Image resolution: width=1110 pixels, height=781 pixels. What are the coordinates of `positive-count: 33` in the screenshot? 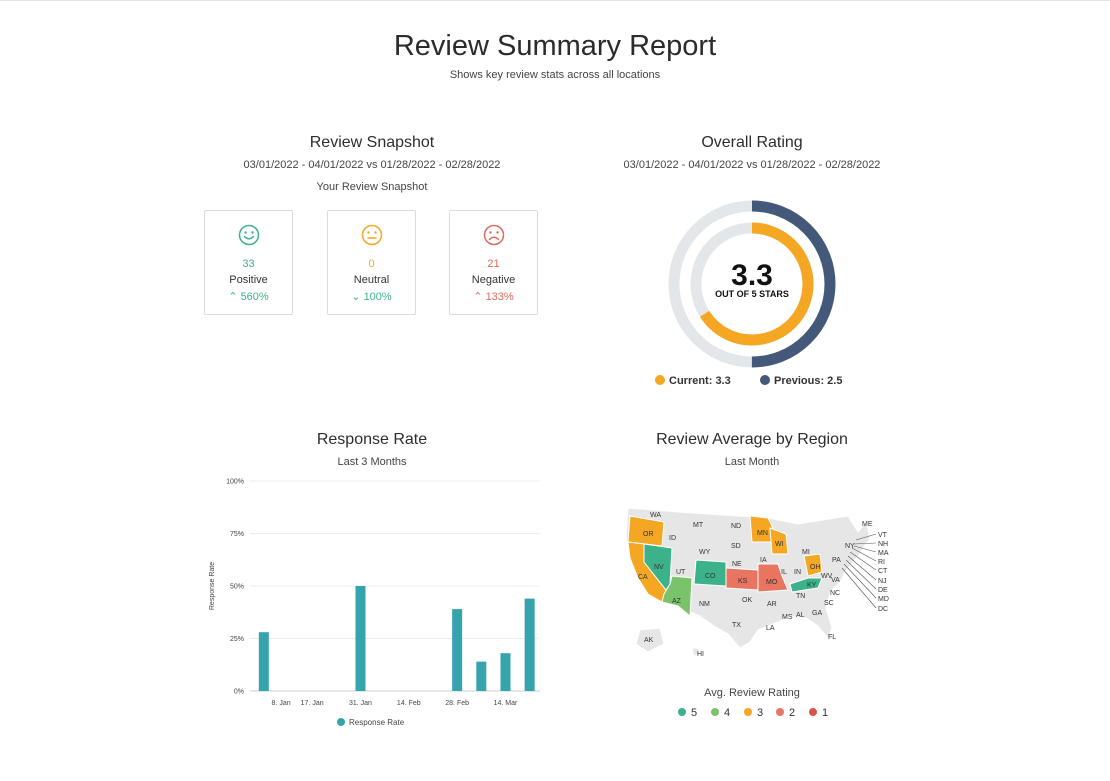 It's located at (248, 264).